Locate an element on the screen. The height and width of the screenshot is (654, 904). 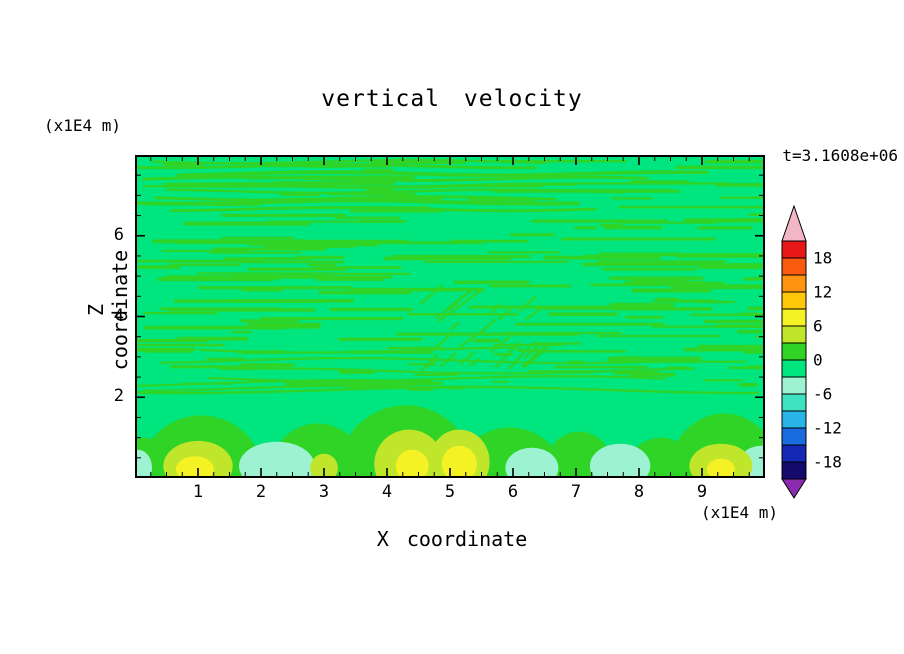
y-tick-label: 4 is located at coordinates (118, 315).